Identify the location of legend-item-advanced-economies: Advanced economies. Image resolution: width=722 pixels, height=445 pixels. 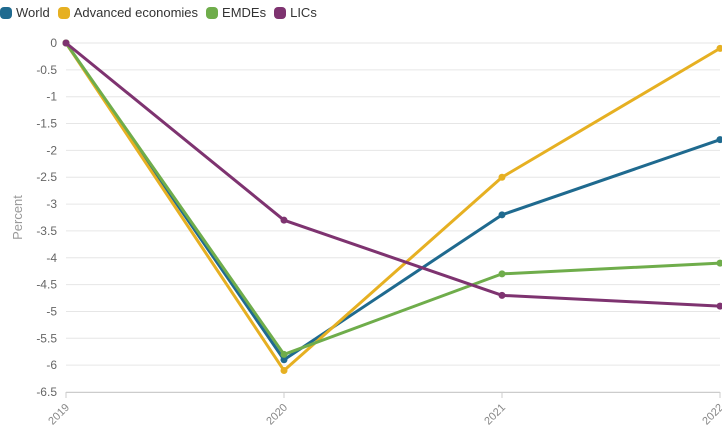
(128, 13).